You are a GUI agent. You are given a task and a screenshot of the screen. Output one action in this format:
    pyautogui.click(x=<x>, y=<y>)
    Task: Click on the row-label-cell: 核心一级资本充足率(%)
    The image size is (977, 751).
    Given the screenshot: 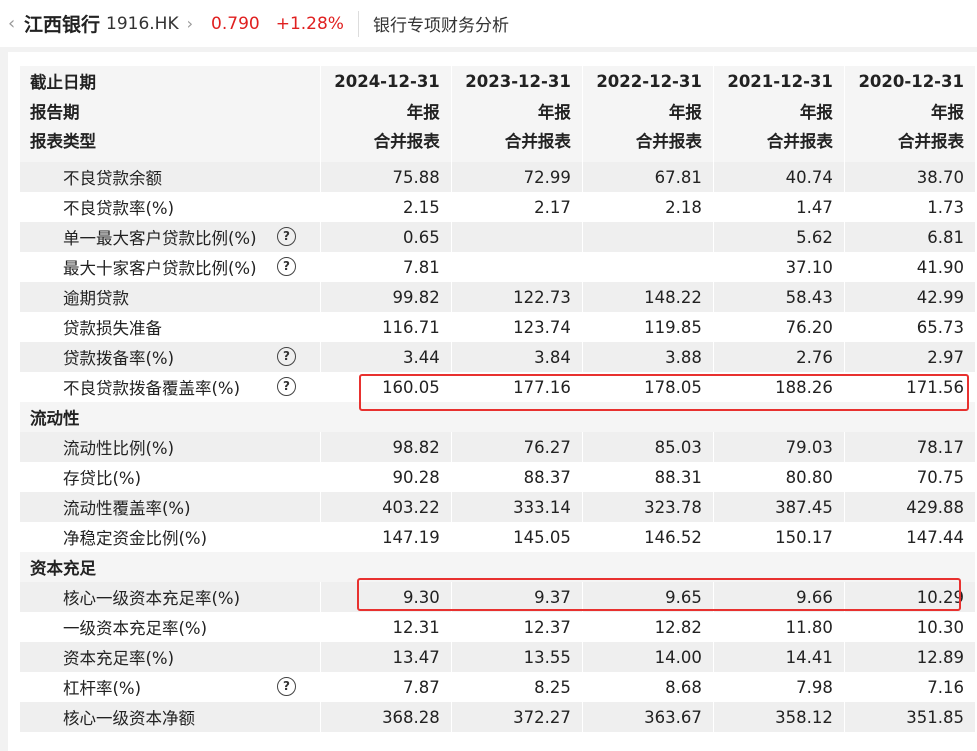 What is the action you would take?
    pyautogui.click(x=170, y=597)
    